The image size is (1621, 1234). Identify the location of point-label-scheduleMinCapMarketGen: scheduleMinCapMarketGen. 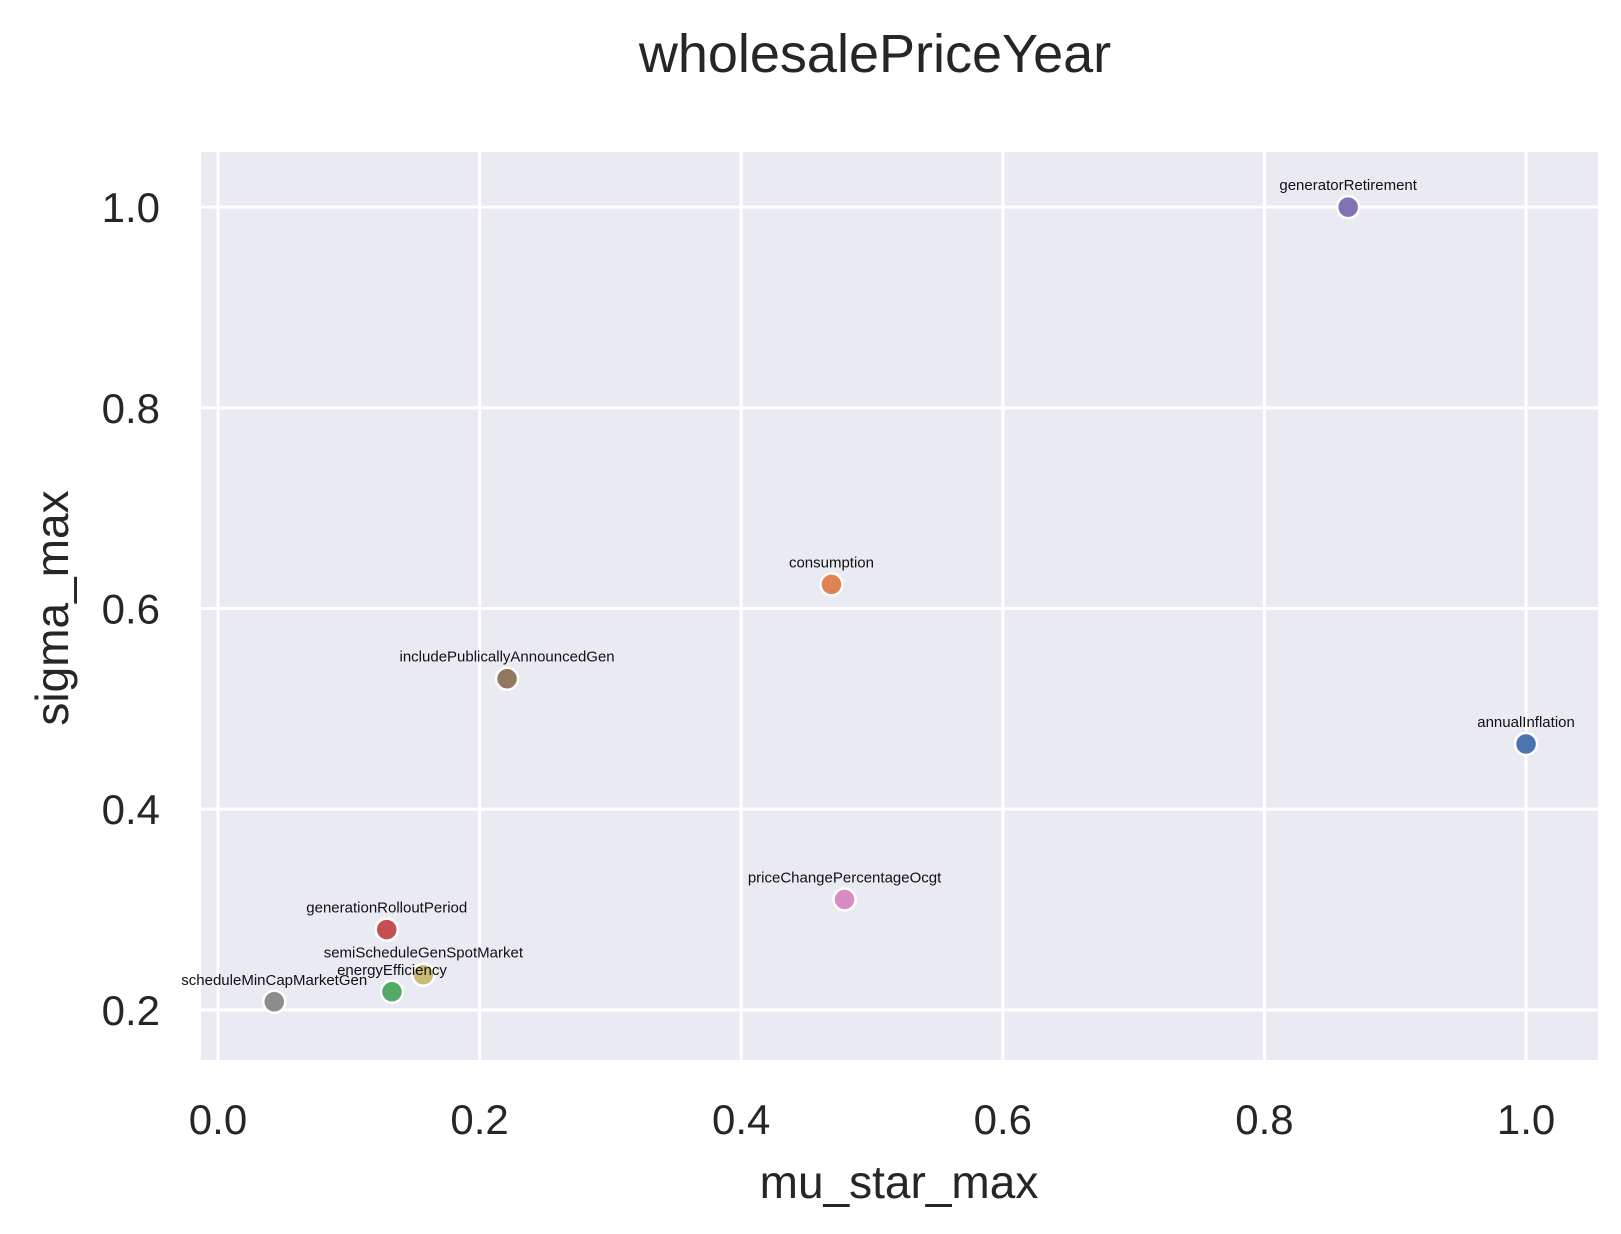
(274, 980).